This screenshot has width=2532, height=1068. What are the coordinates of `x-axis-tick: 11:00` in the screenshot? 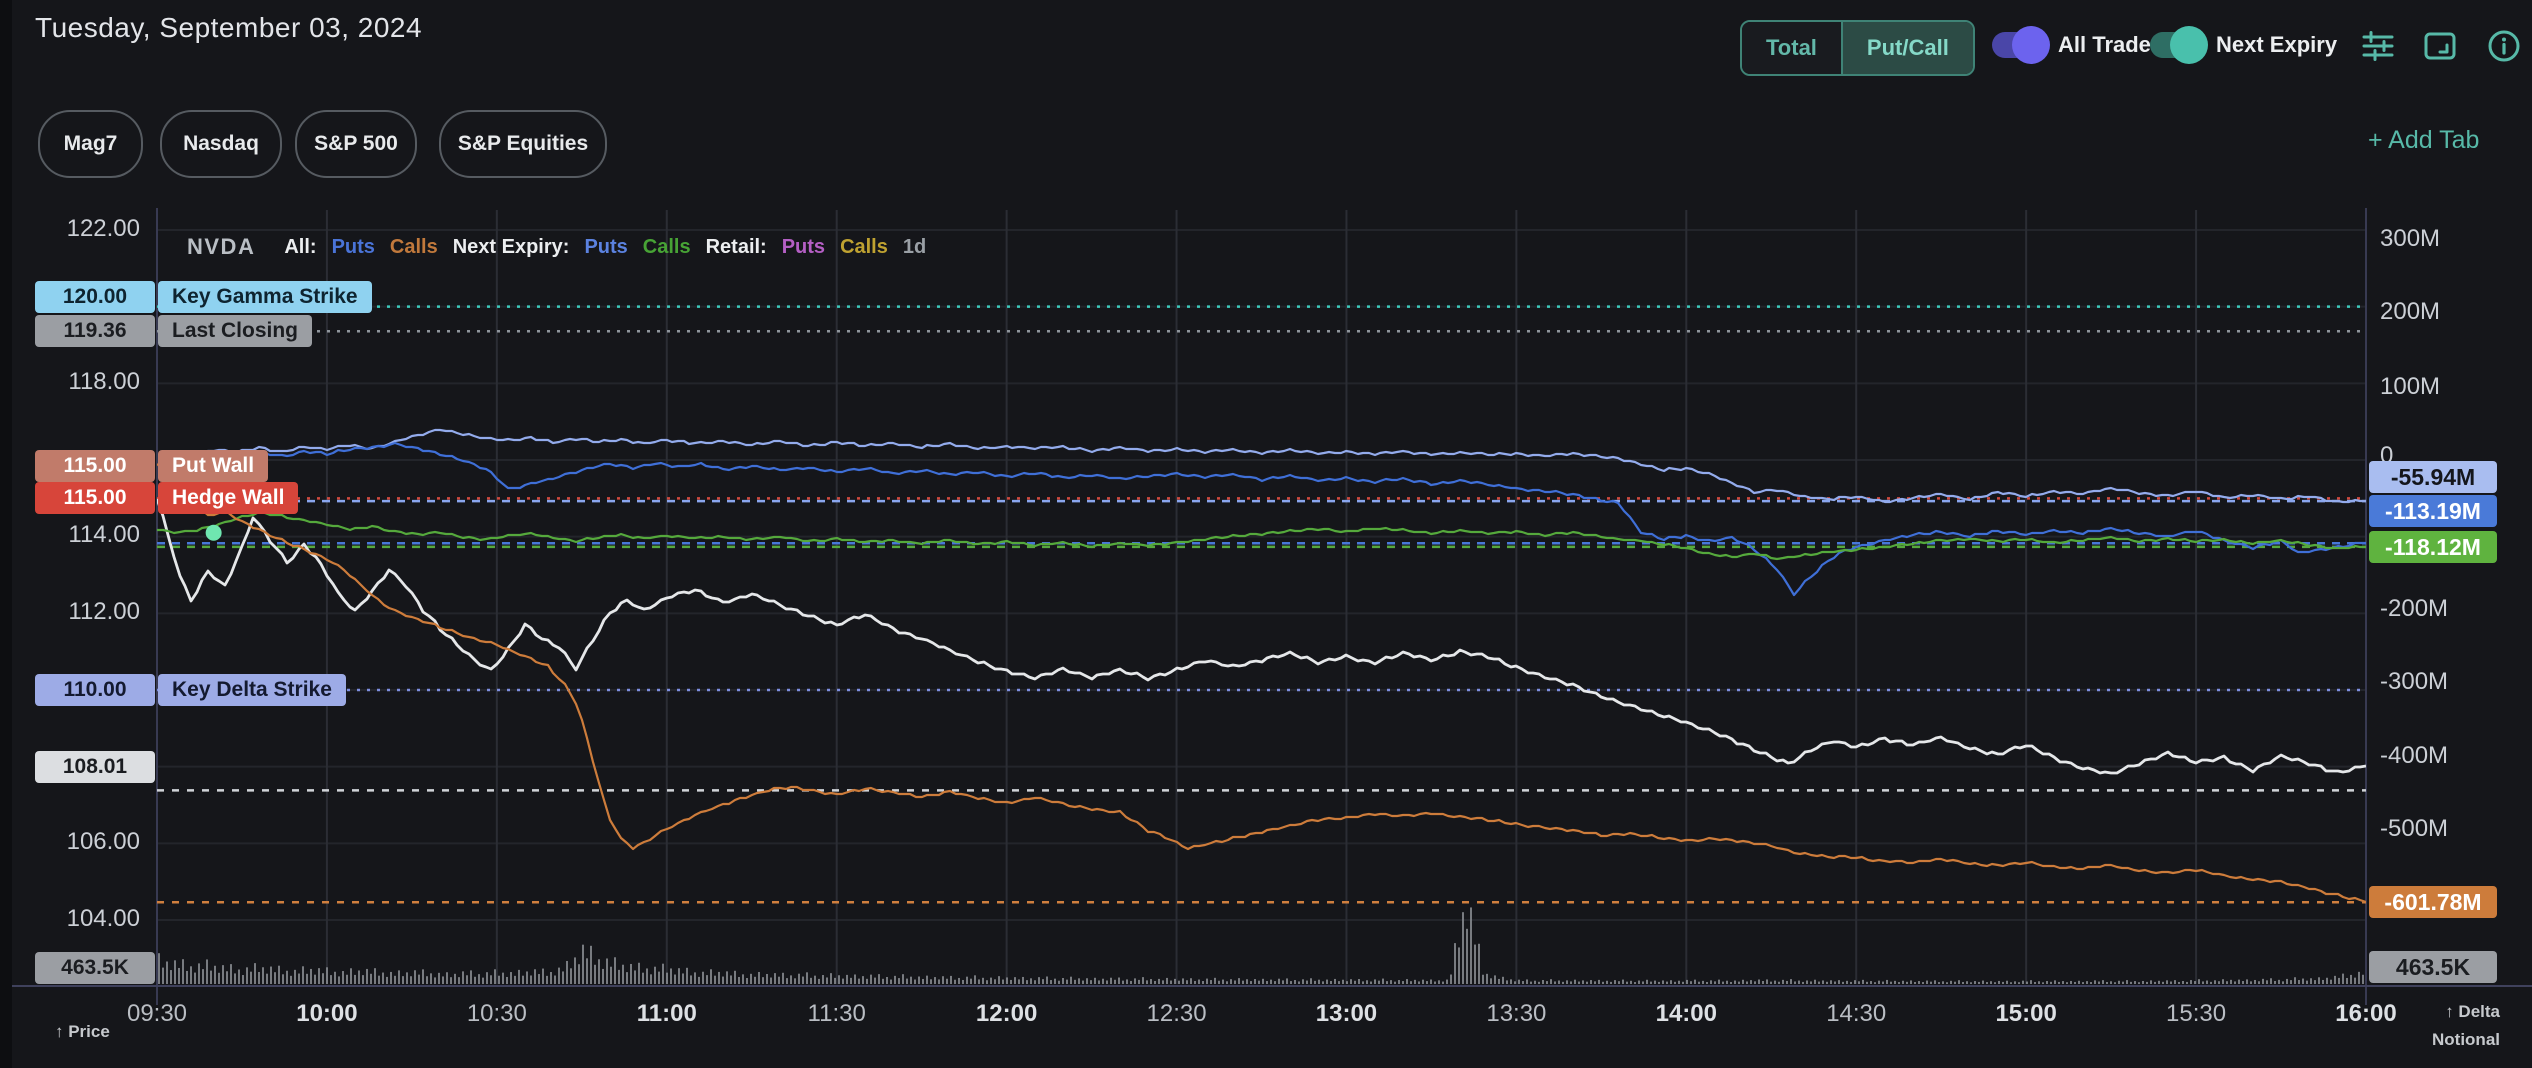 It's located at (666, 1013).